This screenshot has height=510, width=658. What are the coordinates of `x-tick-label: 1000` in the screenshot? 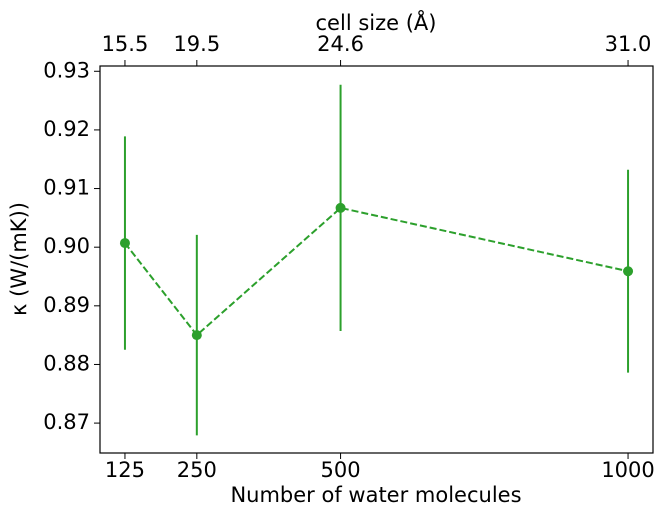 It's located at (627, 470).